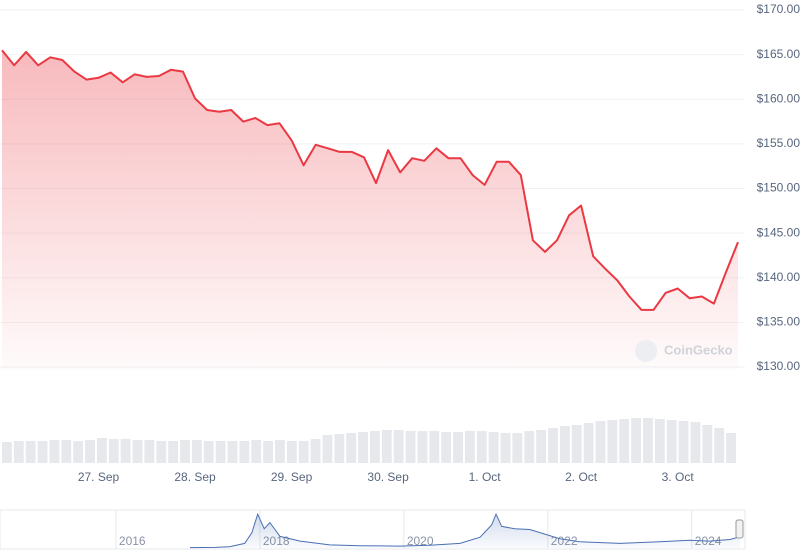  What do you see at coordinates (132, 541) in the screenshot?
I see `navigator-tick-label: 2016` at bounding box center [132, 541].